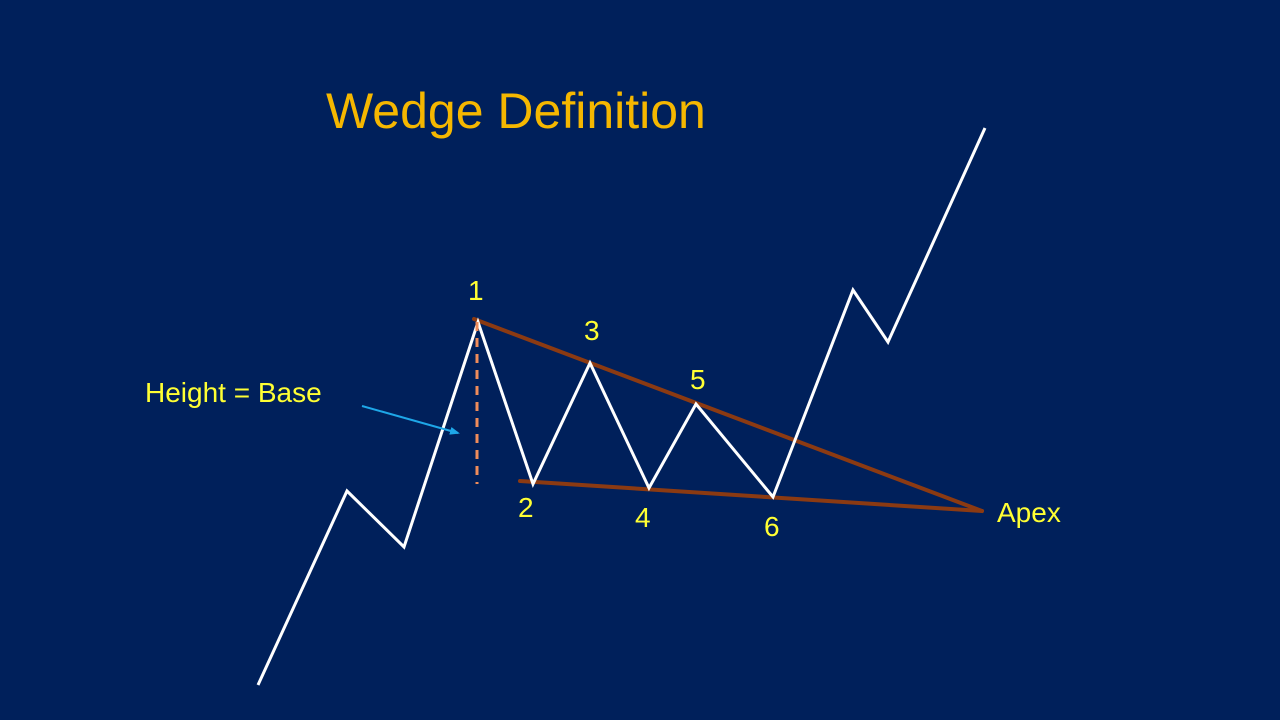  What do you see at coordinates (476, 290) in the screenshot?
I see `point-label-1: 1` at bounding box center [476, 290].